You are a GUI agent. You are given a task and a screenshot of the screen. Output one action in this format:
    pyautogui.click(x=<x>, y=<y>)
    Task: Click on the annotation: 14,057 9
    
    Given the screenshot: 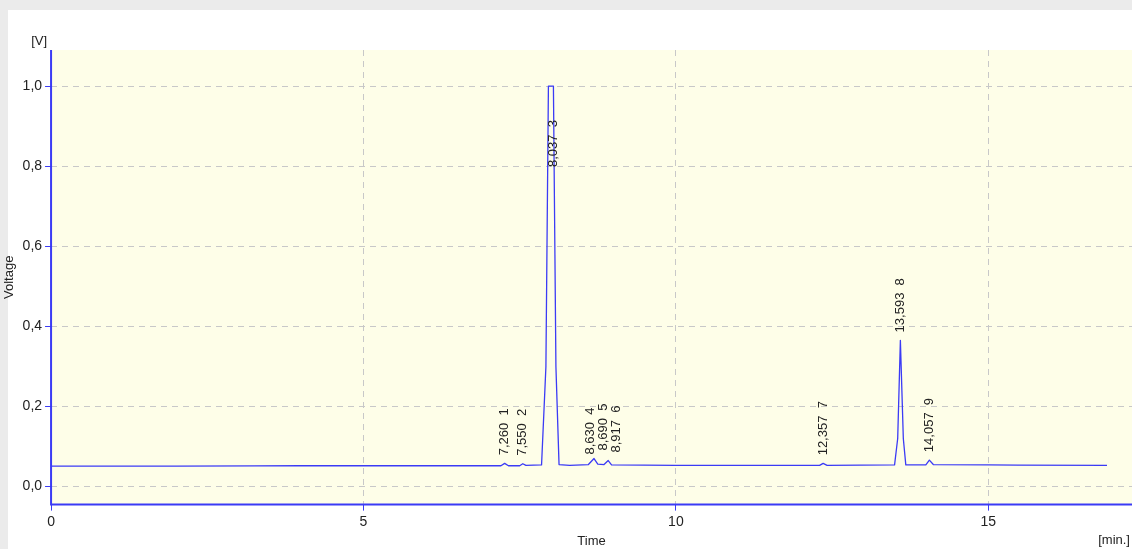 What is the action you would take?
    pyautogui.click(x=928, y=425)
    